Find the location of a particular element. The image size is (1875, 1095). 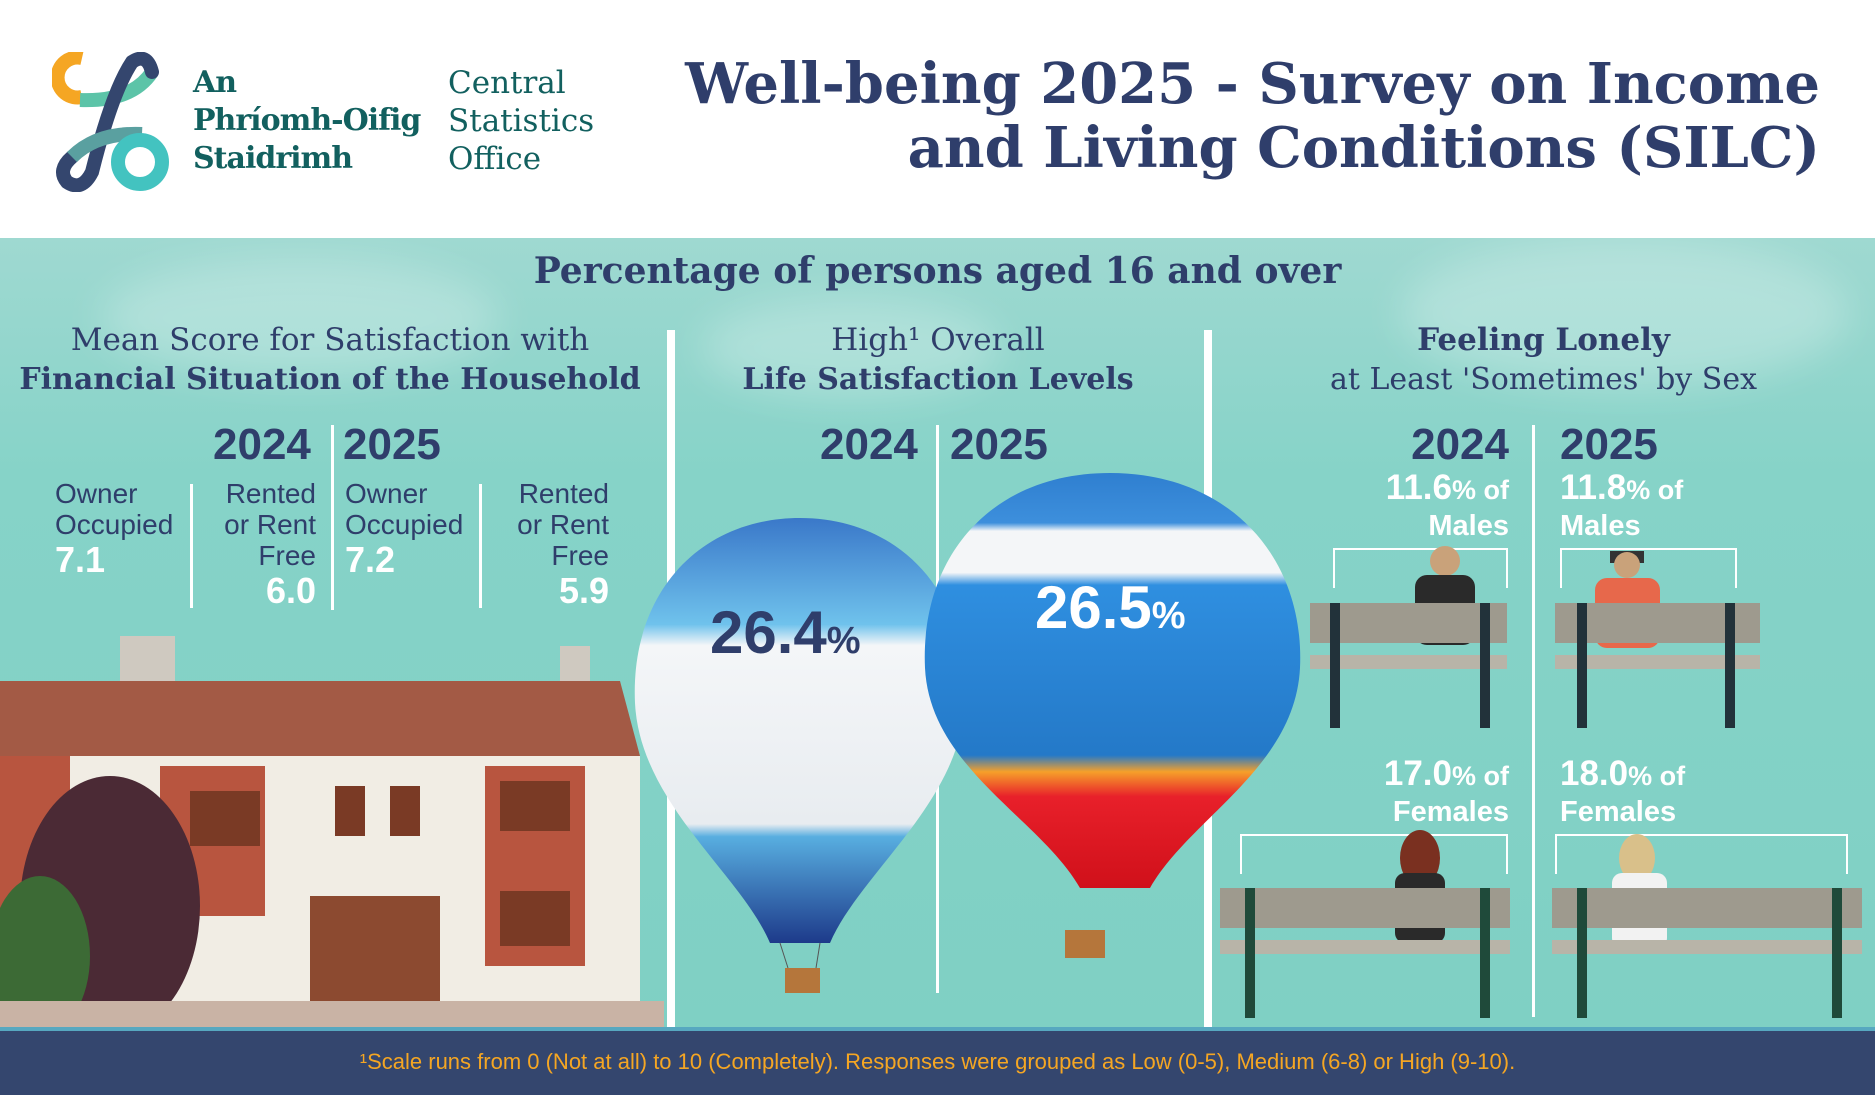

heading-line: Mean Score for Satisfaction with is located at coordinates (330, 340).